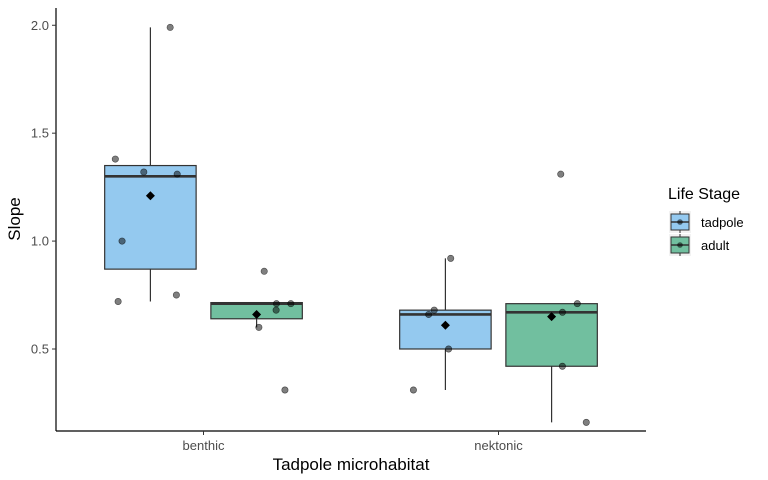 This screenshot has height=480, width=768. I want to click on y-tick-label: 2.0, so click(40, 25).